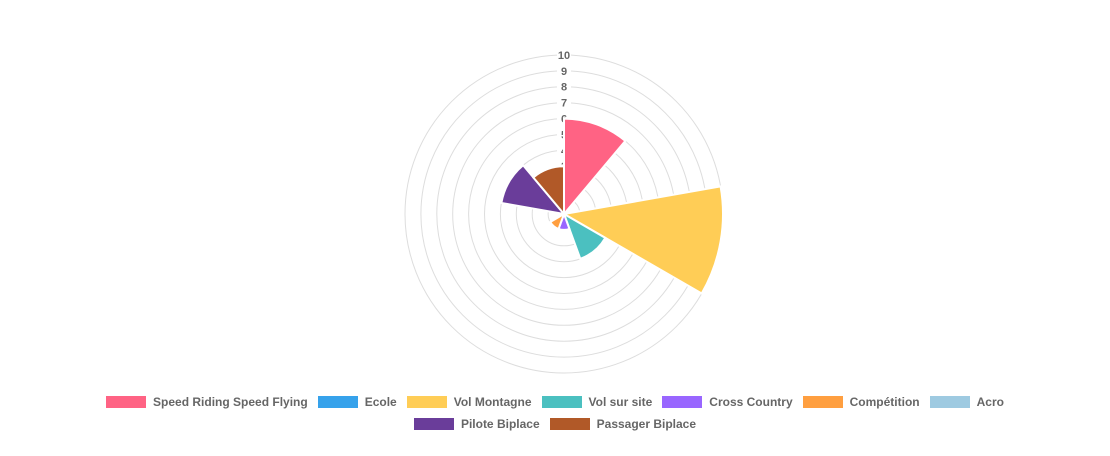  I want to click on legend-item: Vol sur site, so click(597, 402).